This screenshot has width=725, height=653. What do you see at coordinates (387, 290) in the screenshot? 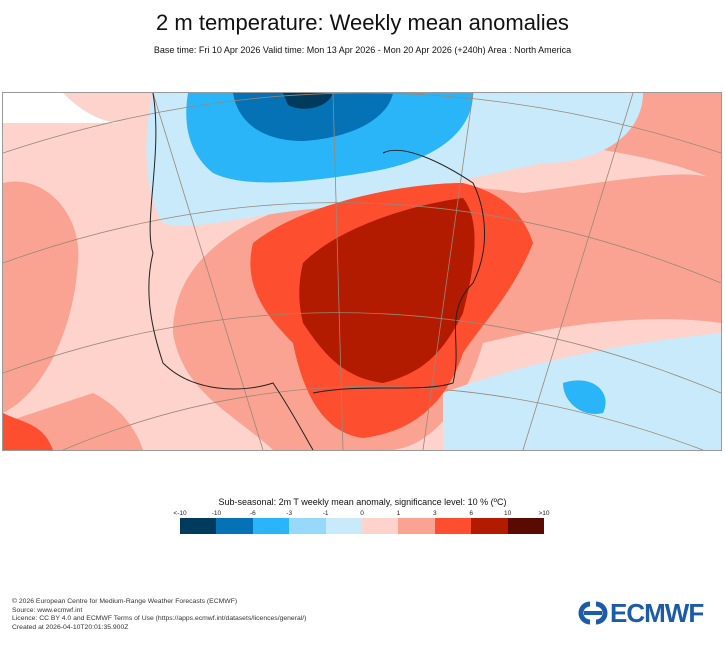
I see `anomaly-region-very-hot` at bounding box center [387, 290].